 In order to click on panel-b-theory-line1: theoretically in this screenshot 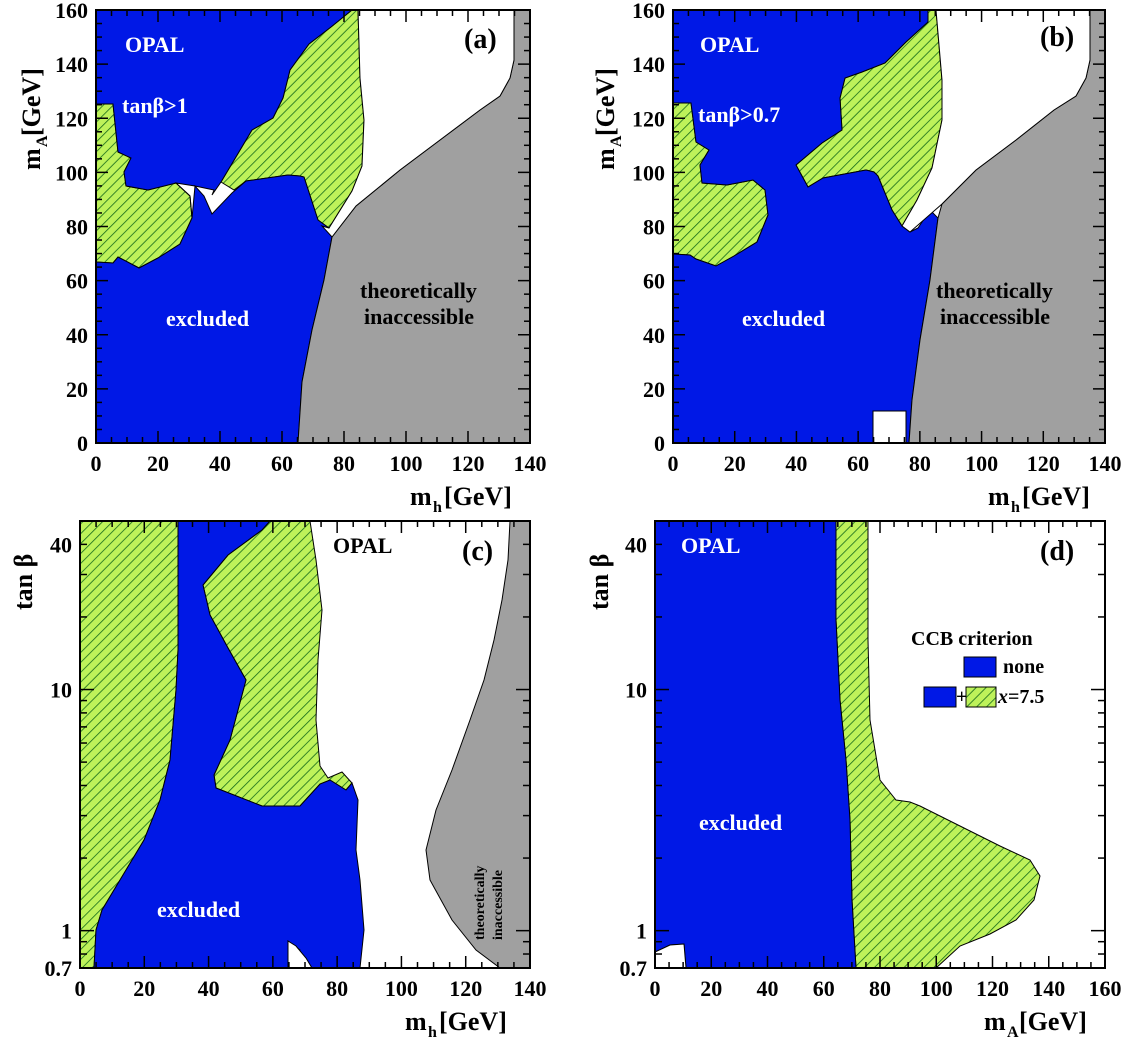, I will do `click(994, 290)`.